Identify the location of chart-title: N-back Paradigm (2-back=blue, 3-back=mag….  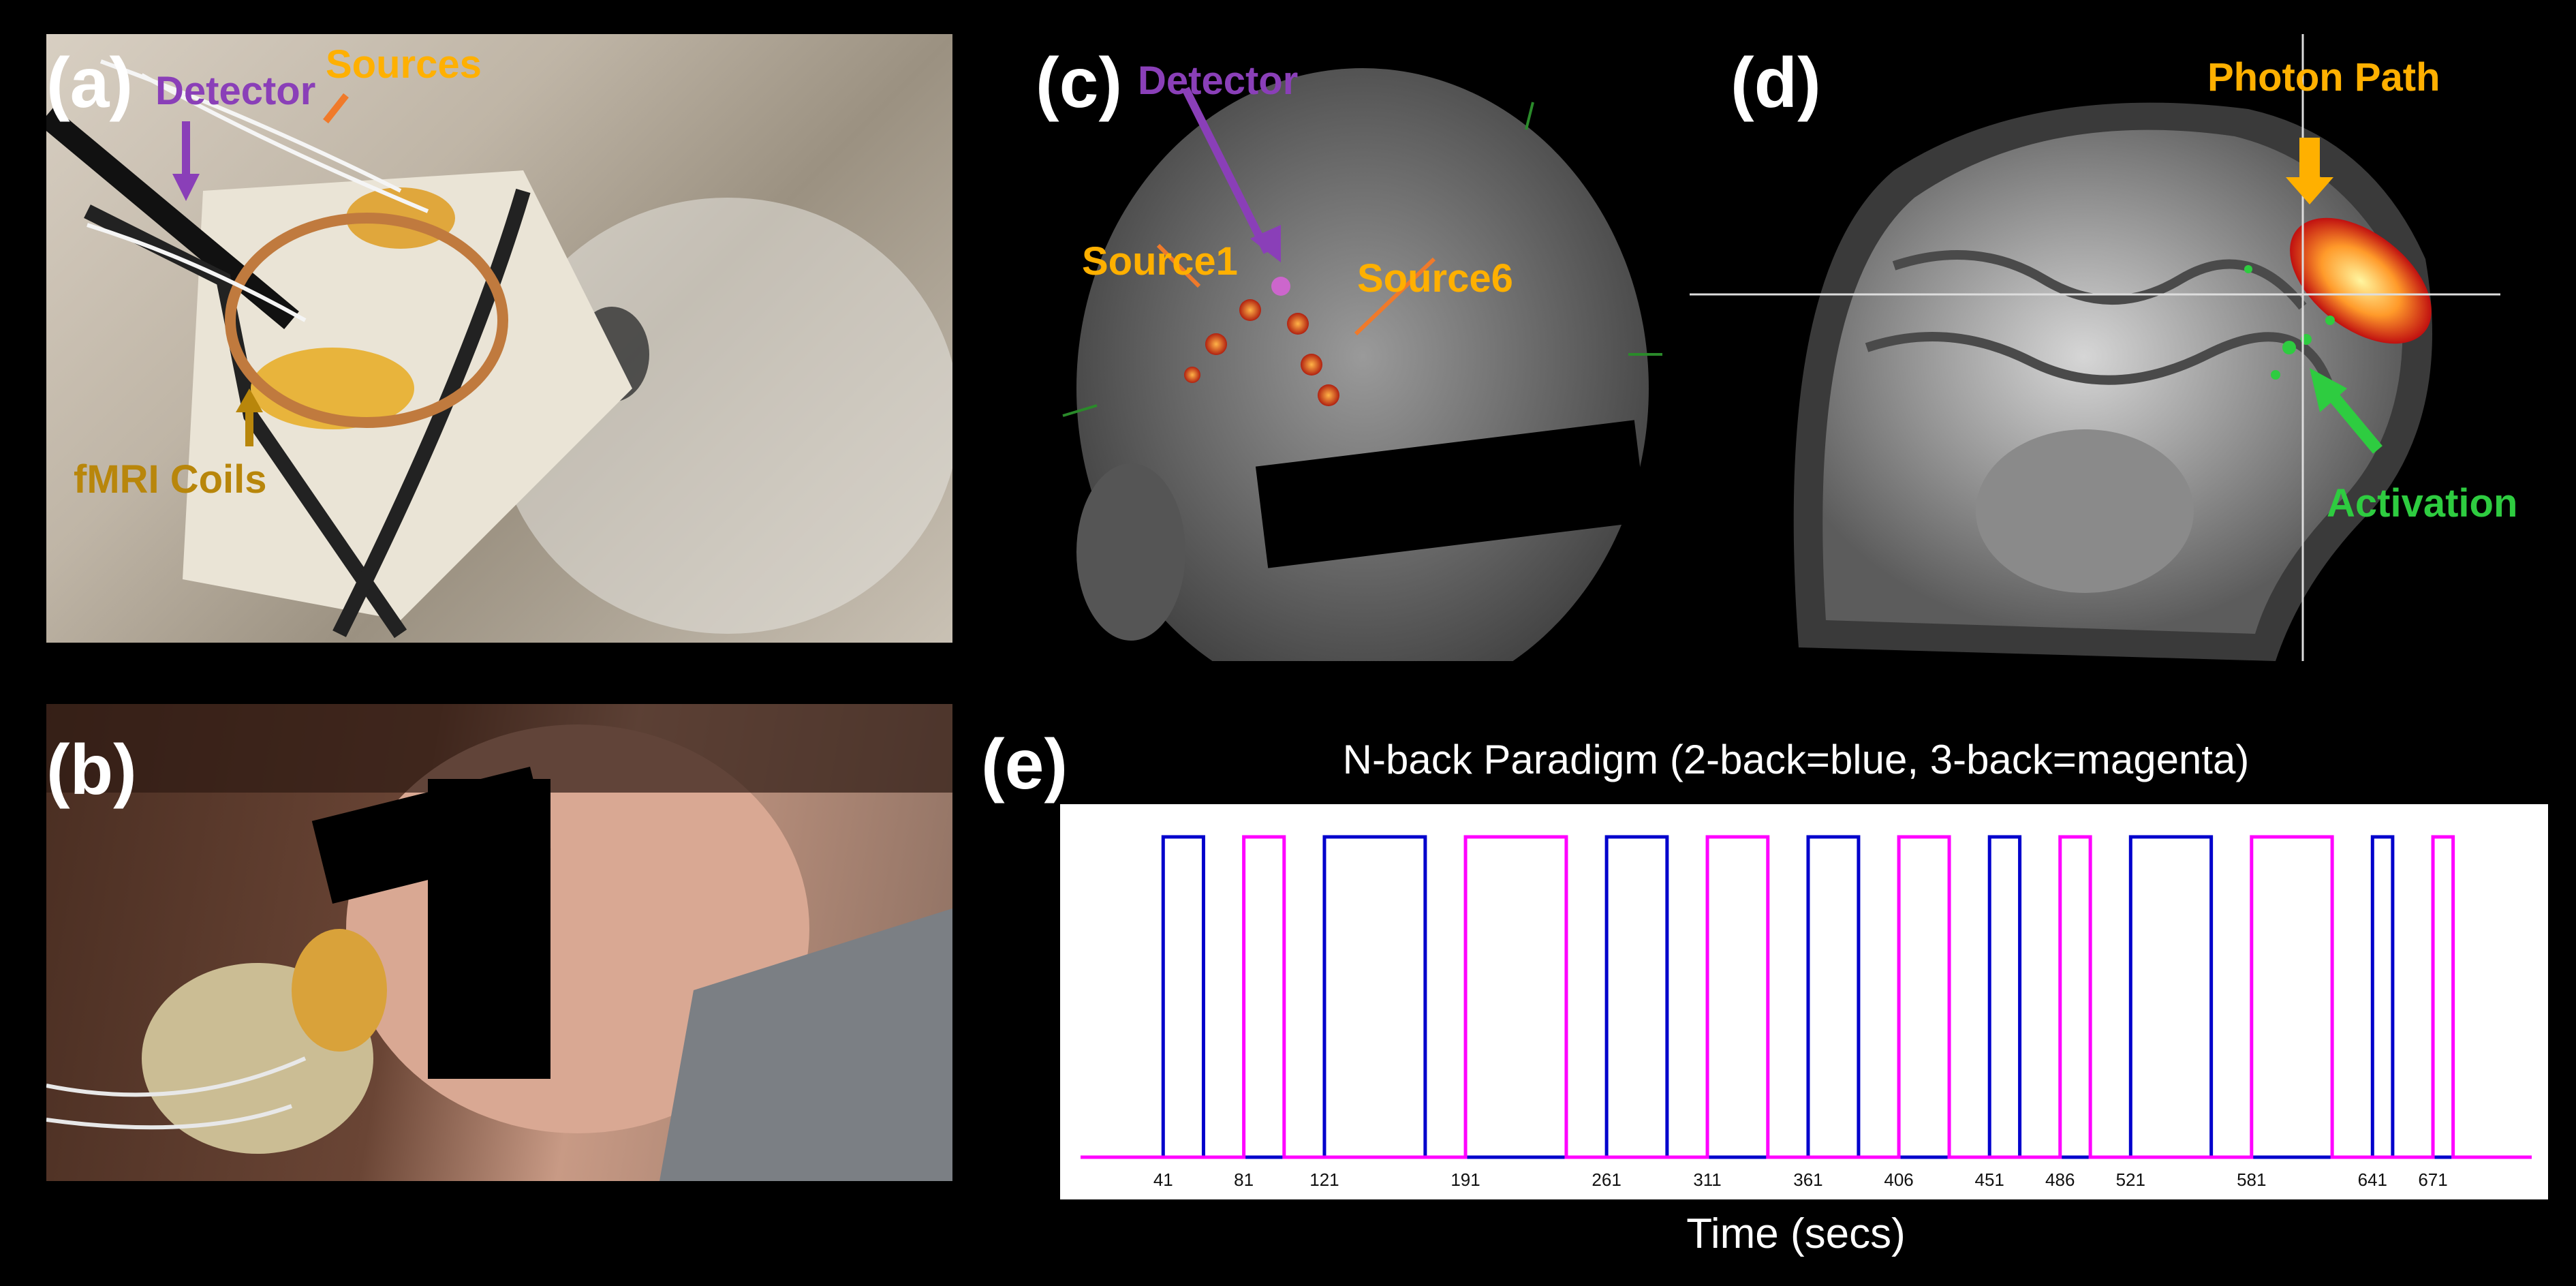
(1796, 759).